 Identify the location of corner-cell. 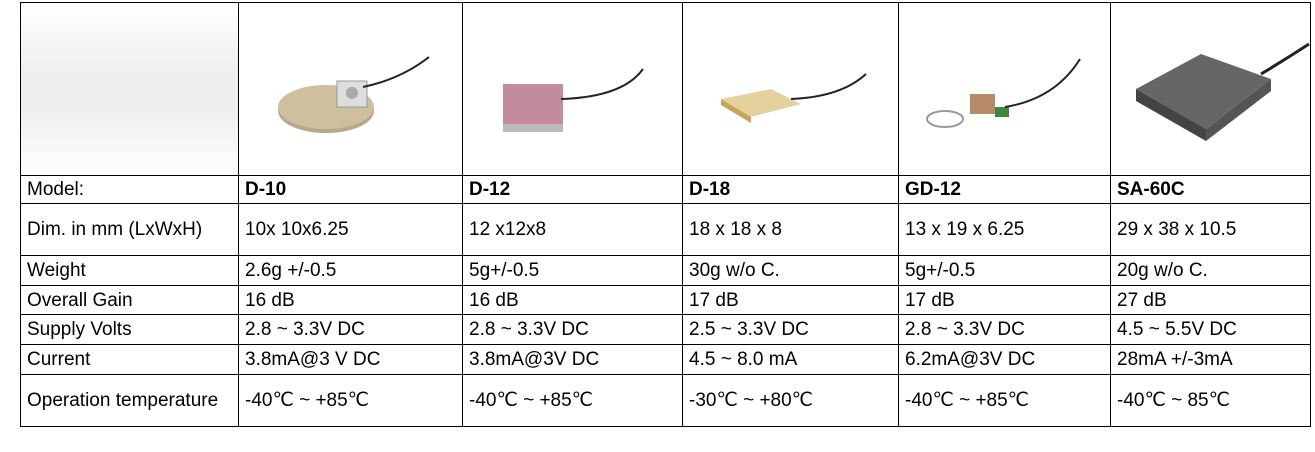
(129, 89).